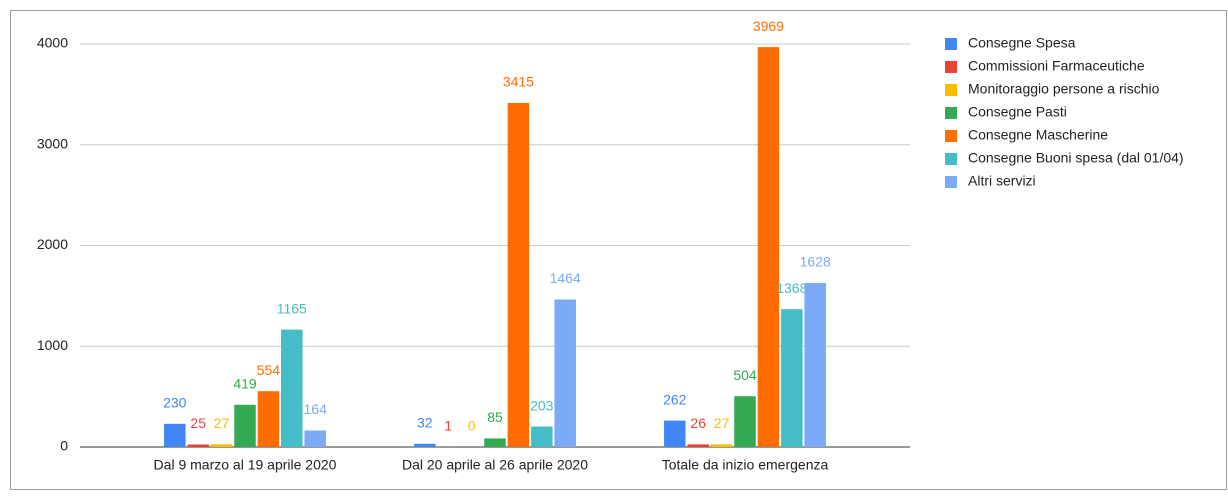 The height and width of the screenshot is (496, 1228). Describe the element at coordinates (1022, 43) in the screenshot. I see `legend-label: Consegne Spesa` at that location.